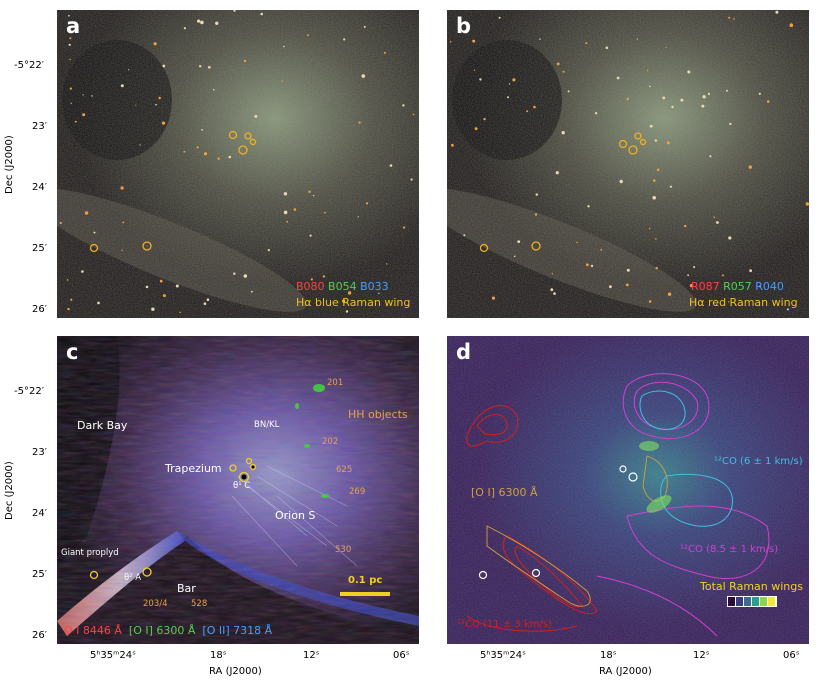  What do you see at coordinates (267, 425) in the screenshot?
I see `label-bn-kl: BN/KL` at bounding box center [267, 425].